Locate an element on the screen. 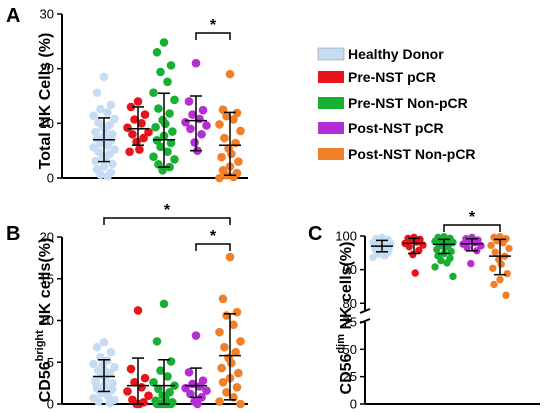 This screenshot has width=550, height=413. y-tick-label: 100 is located at coordinates (346, 236).